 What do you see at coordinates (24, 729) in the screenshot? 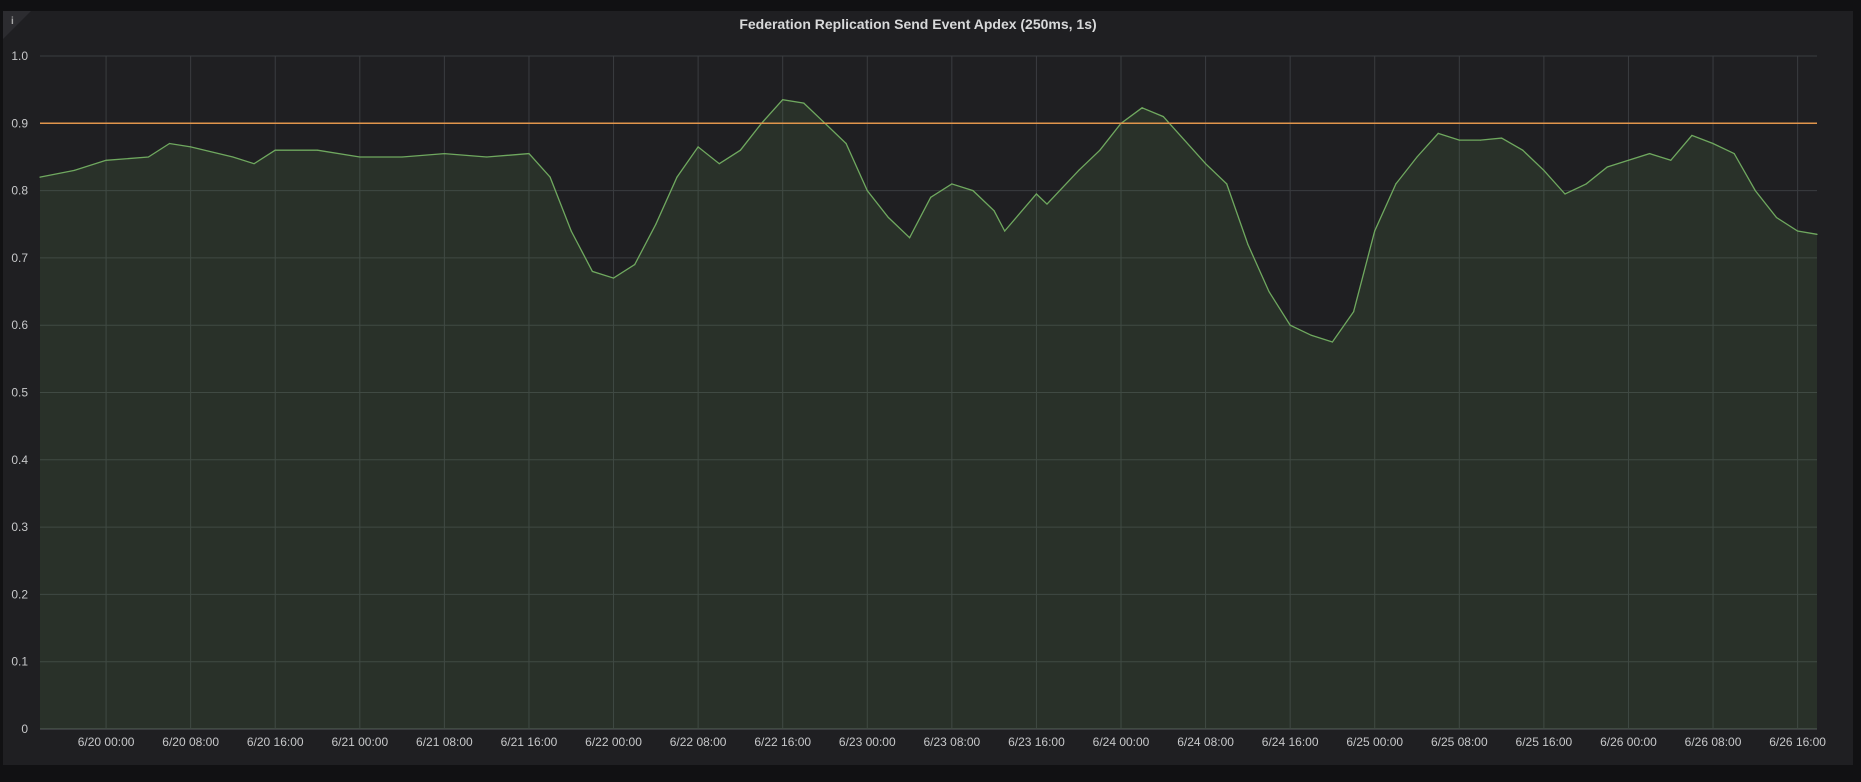
I see `y-tick-label: 0` at bounding box center [24, 729].